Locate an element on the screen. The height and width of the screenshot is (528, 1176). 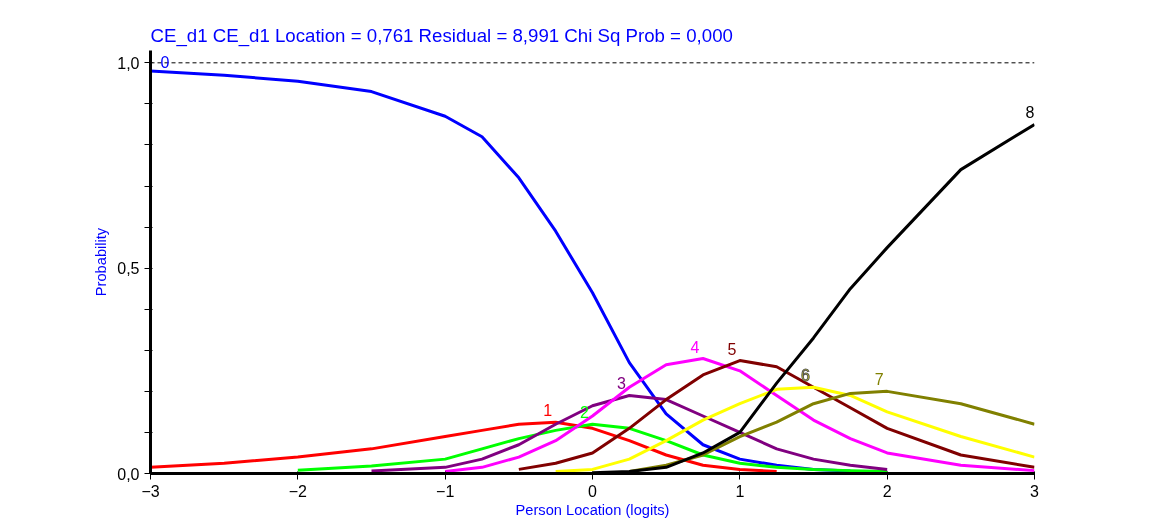
y-tick-label: 0,0 is located at coordinates (128, 474).